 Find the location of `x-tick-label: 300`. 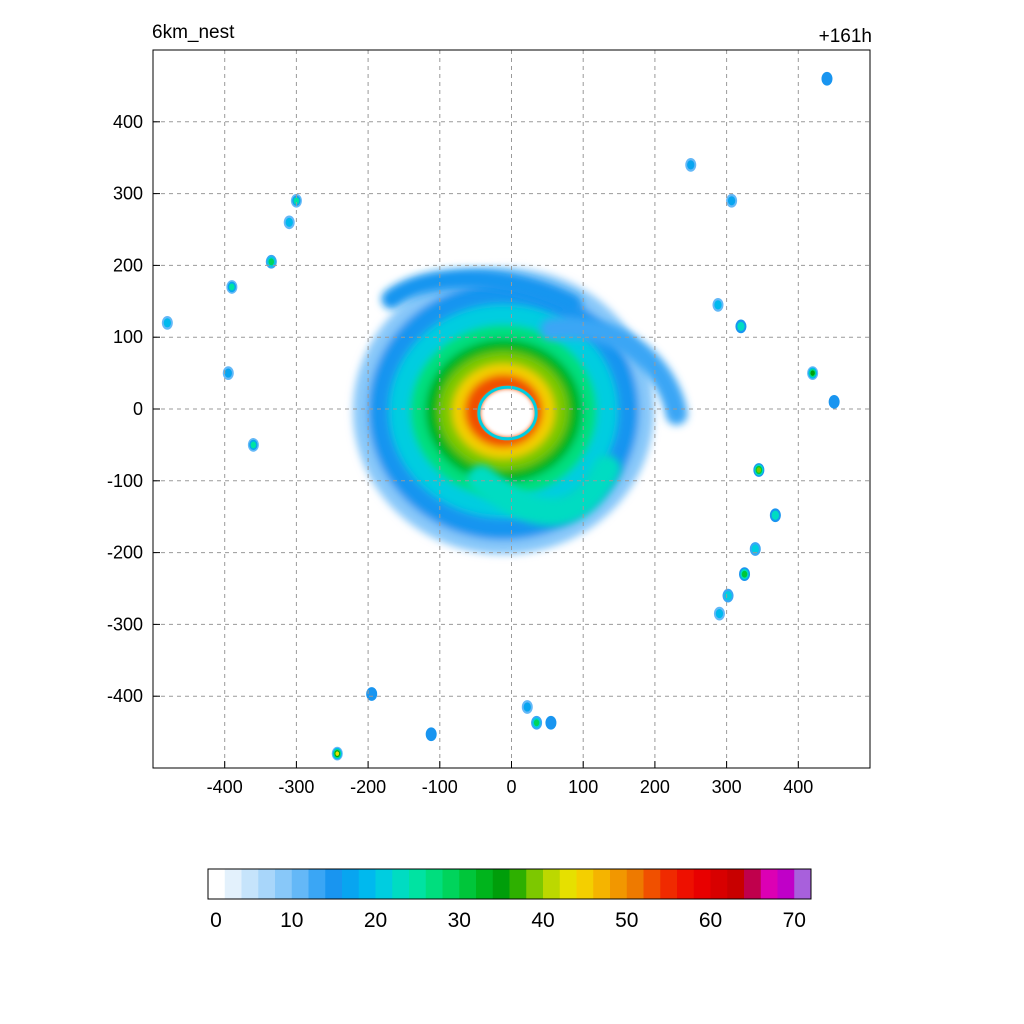

x-tick-label: 300 is located at coordinates (727, 787).